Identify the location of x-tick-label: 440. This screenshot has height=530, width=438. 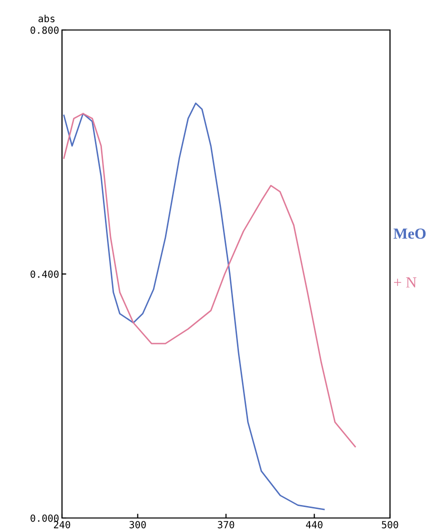
(314, 524).